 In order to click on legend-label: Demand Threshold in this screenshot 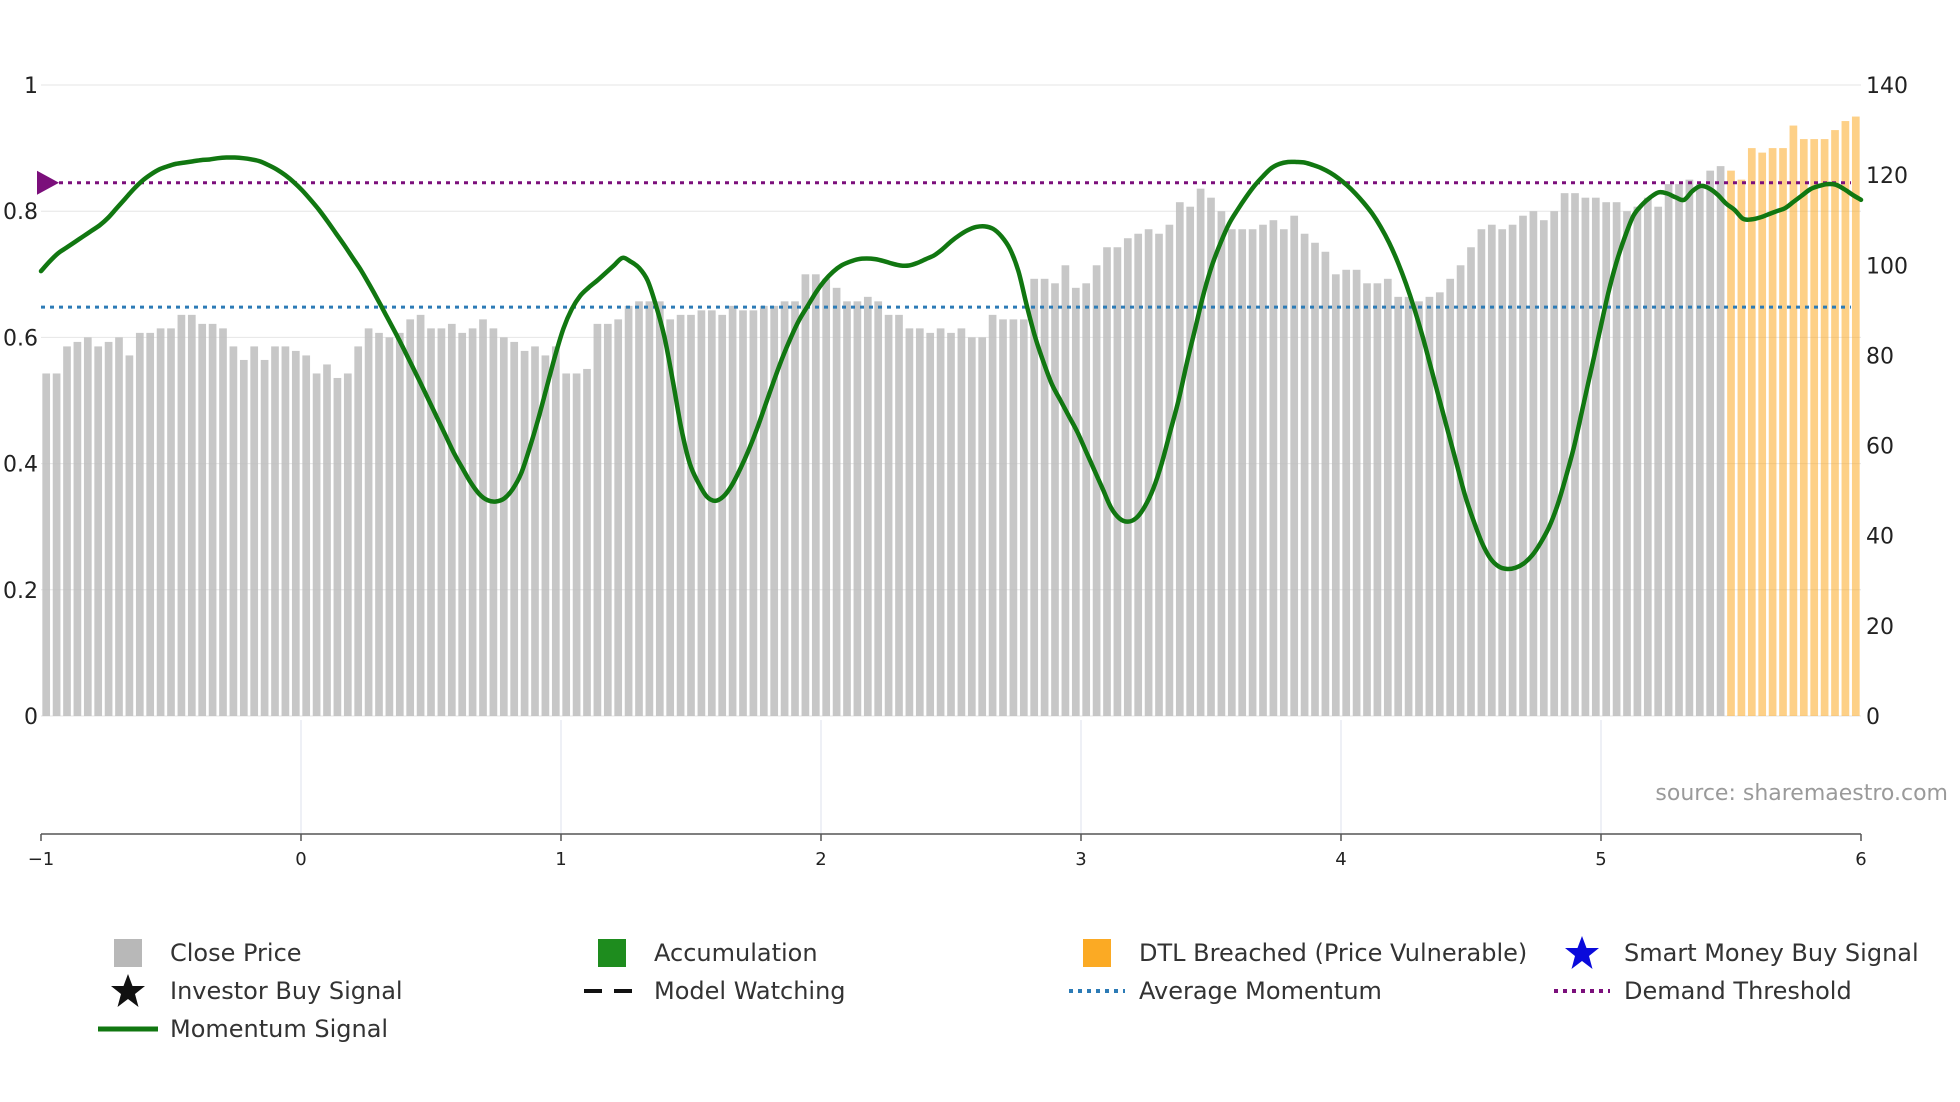, I will do `click(1738, 991)`.